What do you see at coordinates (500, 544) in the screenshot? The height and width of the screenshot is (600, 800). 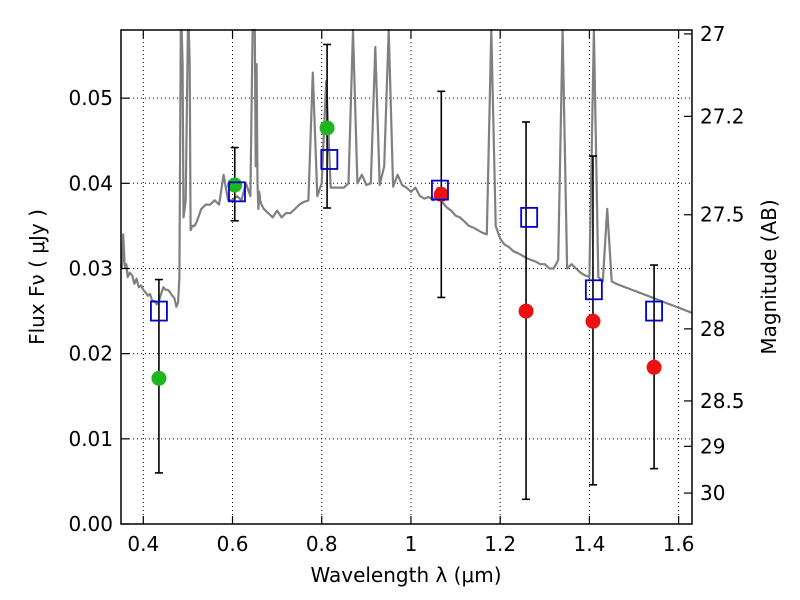 I see `x-tick-label: 1.2` at bounding box center [500, 544].